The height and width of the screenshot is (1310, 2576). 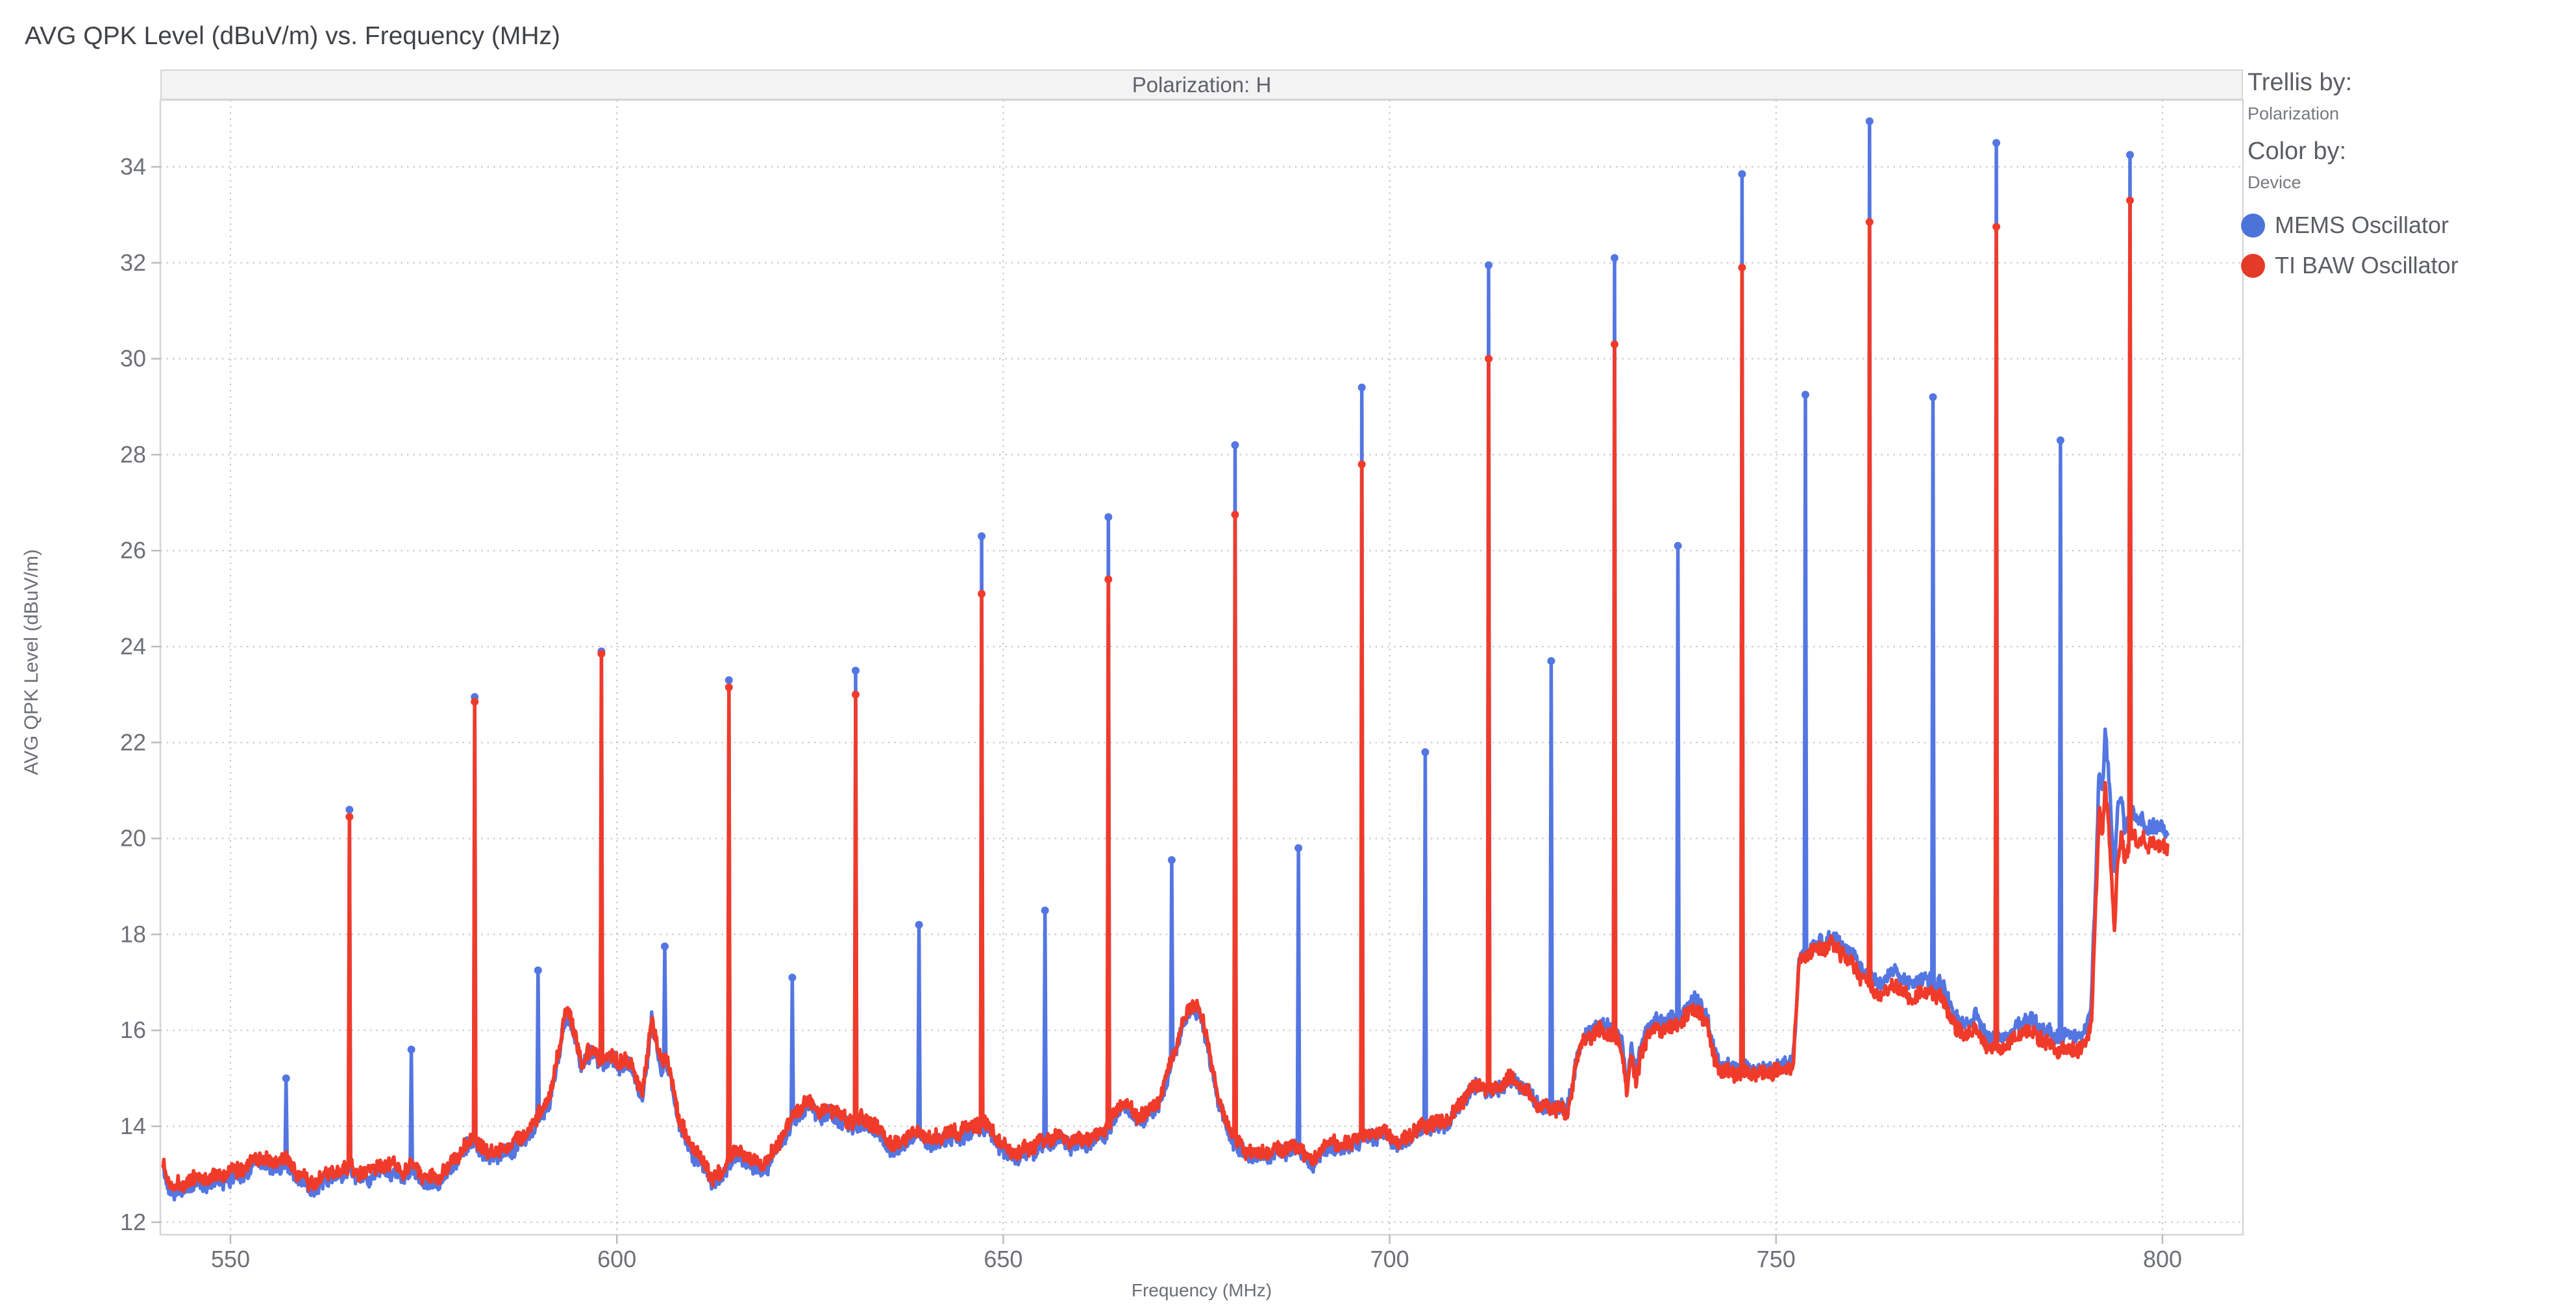 What do you see at coordinates (2253, 225) in the screenshot?
I see `mems-swatch-icon` at bounding box center [2253, 225].